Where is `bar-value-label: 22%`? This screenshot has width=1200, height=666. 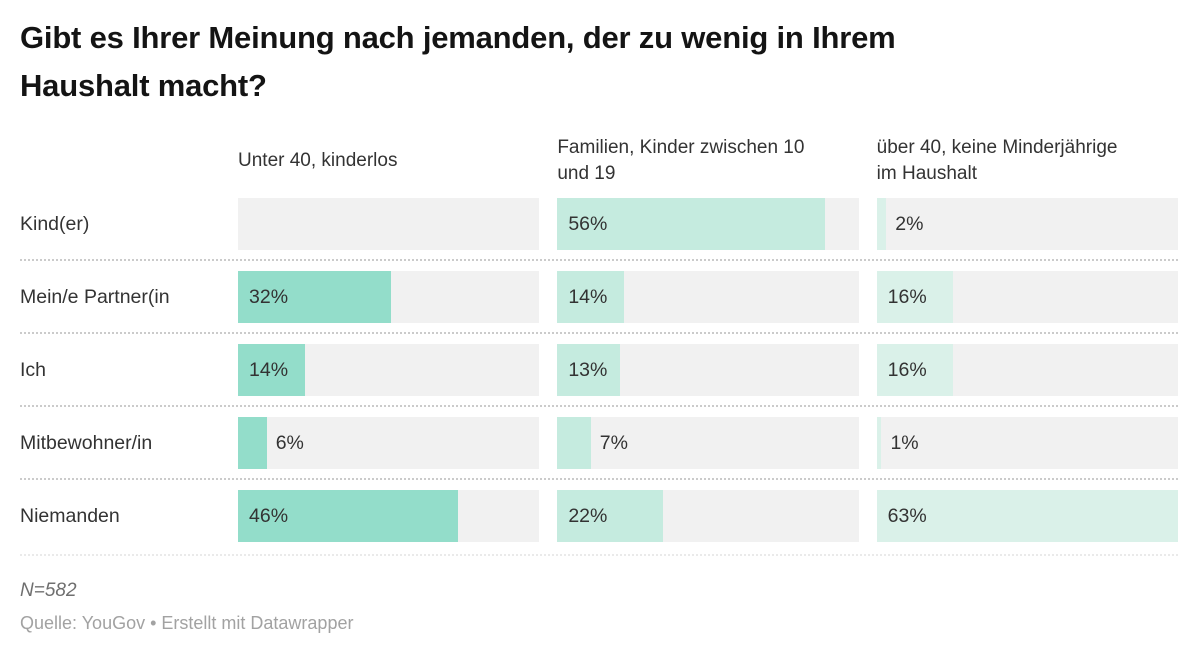 bar-value-label: 22% is located at coordinates (588, 516).